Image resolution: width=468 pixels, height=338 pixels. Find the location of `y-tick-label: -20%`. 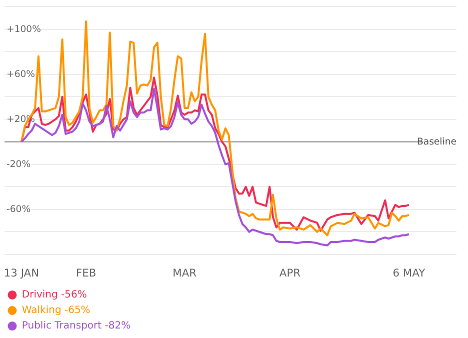

y-tick-label: -20% is located at coordinates (18, 164).